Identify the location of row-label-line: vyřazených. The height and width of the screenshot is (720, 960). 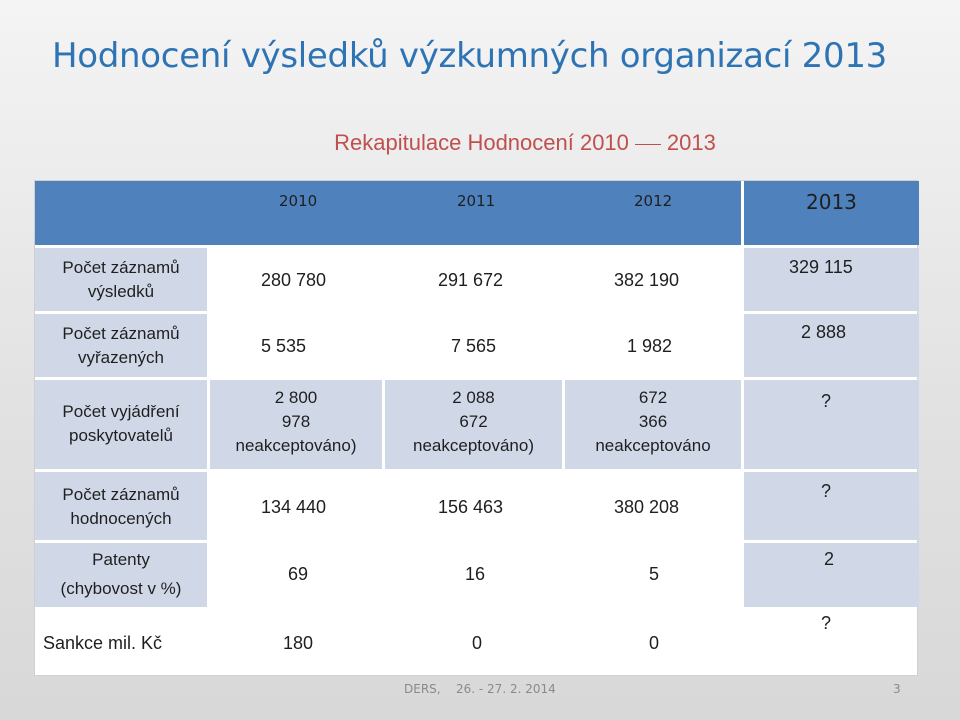
(121, 357).